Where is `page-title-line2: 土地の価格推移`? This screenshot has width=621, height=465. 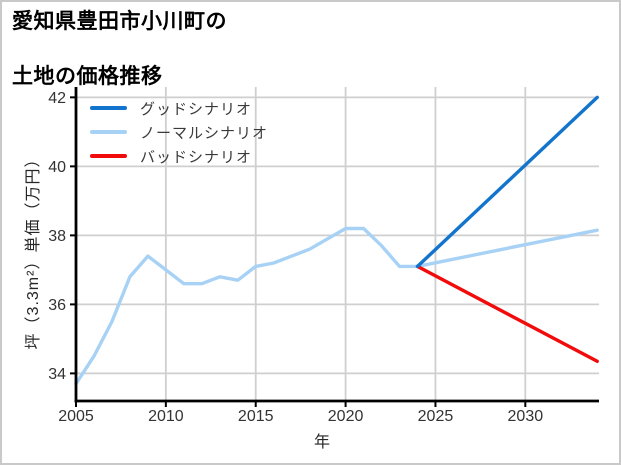
page-title-line2: 土地の価格推移 is located at coordinates (87, 77).